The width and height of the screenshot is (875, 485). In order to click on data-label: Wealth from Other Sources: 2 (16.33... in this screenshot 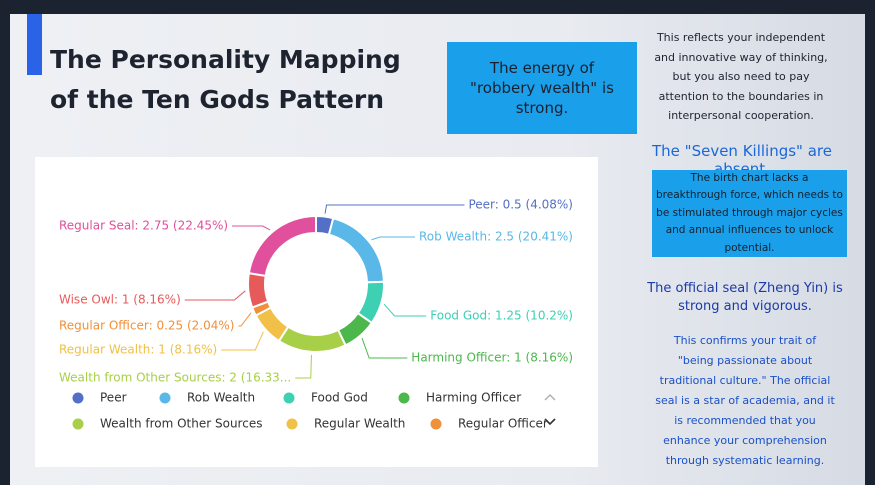, I will do `click(175, 378)`.